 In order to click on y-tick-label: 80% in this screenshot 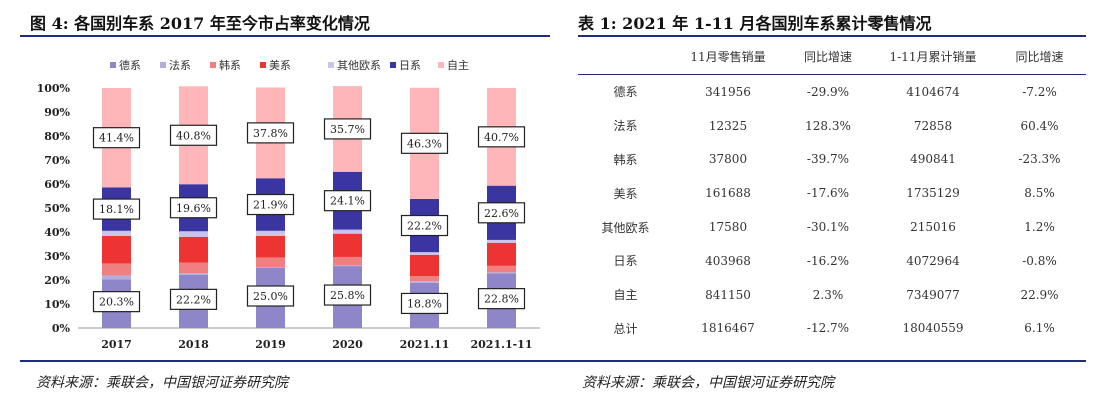, I will do `click(57, 136)`.